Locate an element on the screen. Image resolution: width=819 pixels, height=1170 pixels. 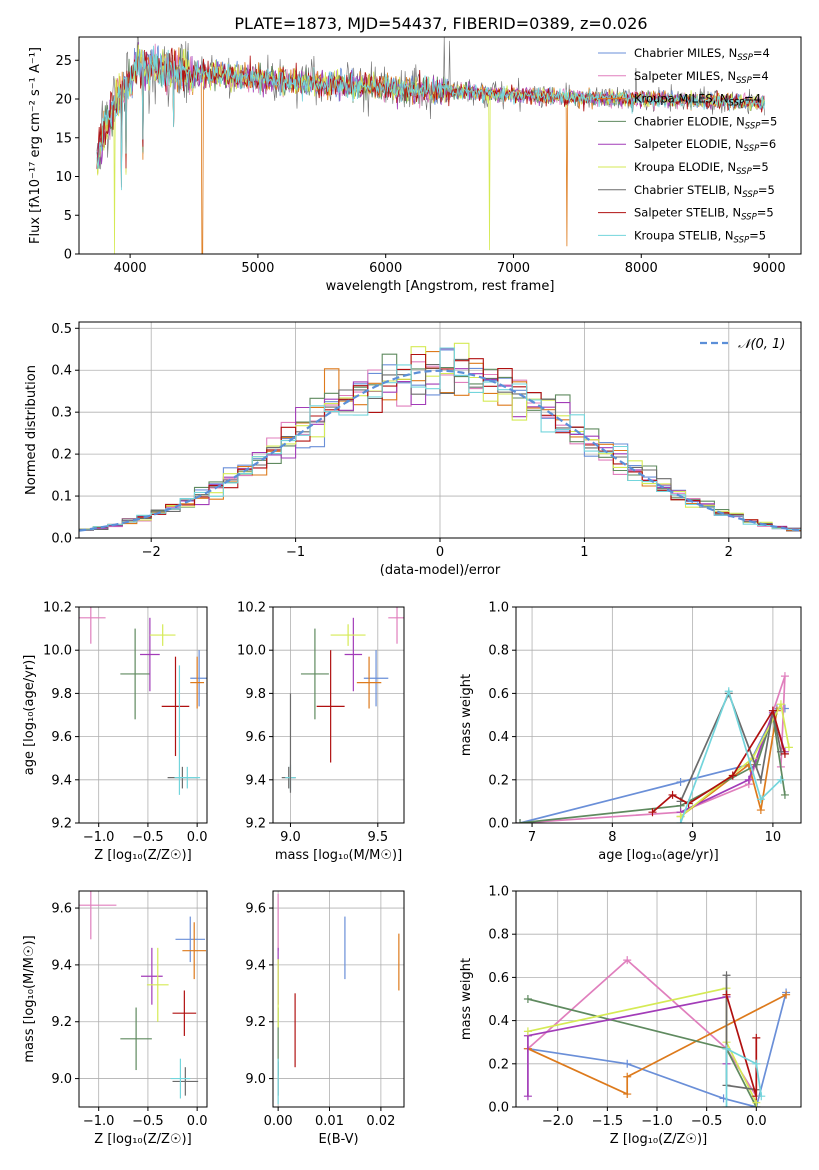
y-tick-label: 9.0 is located at coordinates (255, 1079).